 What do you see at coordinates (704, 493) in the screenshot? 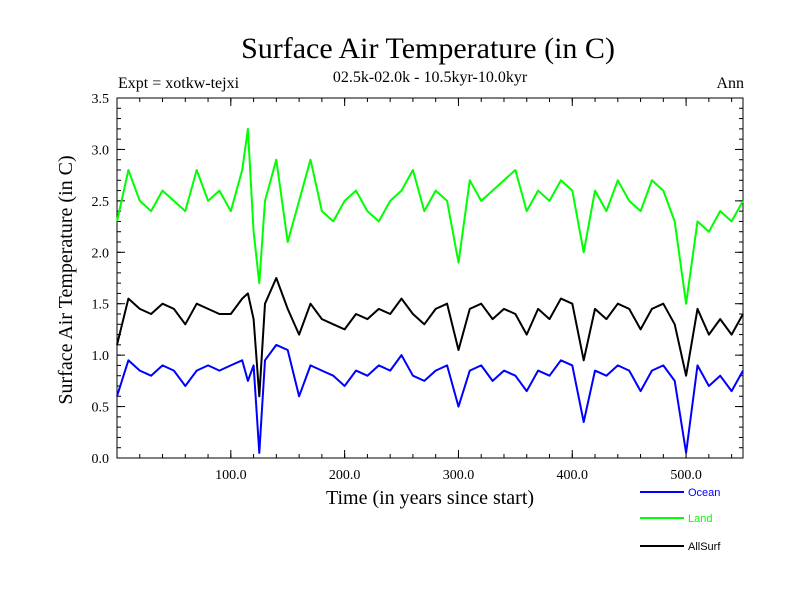
I see `legend-label-ocean: Ocean` at bounding box center [704, 493].